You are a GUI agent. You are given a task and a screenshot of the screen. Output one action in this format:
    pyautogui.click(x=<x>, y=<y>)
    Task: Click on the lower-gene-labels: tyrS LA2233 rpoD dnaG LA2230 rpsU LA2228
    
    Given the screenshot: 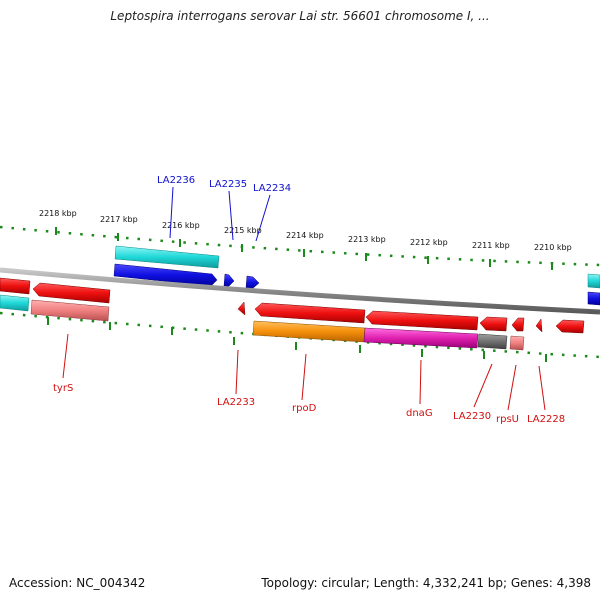 What is the action you would take?
    pyautogui.click(x=309, y=404)
    